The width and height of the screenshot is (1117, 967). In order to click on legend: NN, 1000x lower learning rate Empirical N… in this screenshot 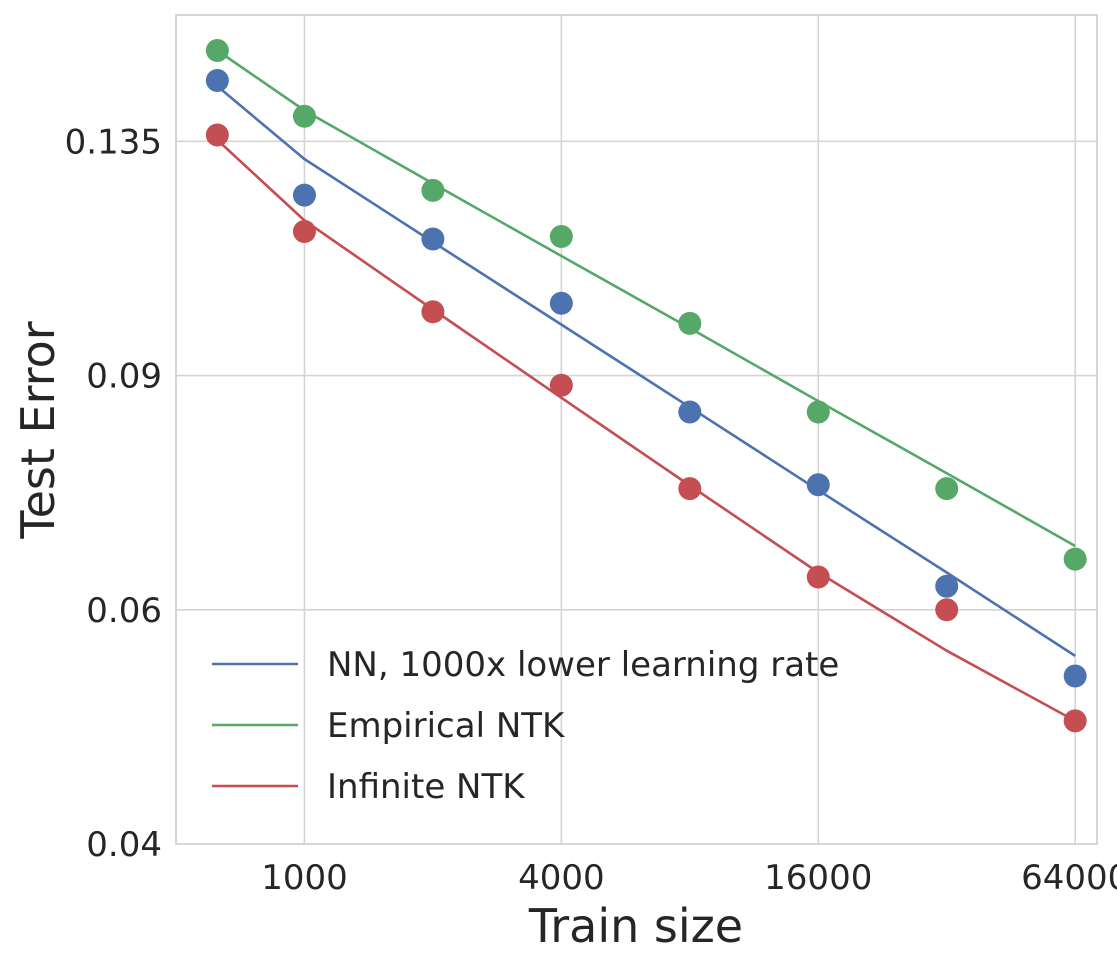, I will do `click(525, 726)`.